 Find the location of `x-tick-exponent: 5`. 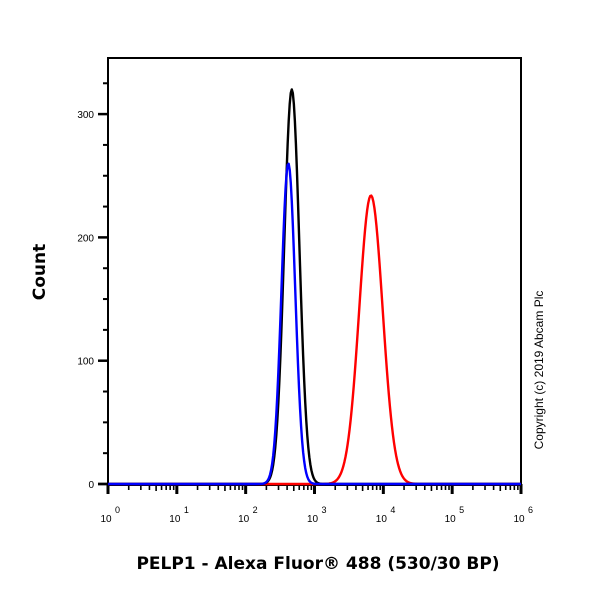

x-tick-exponent: 5 is located at coordinates (461, 510).